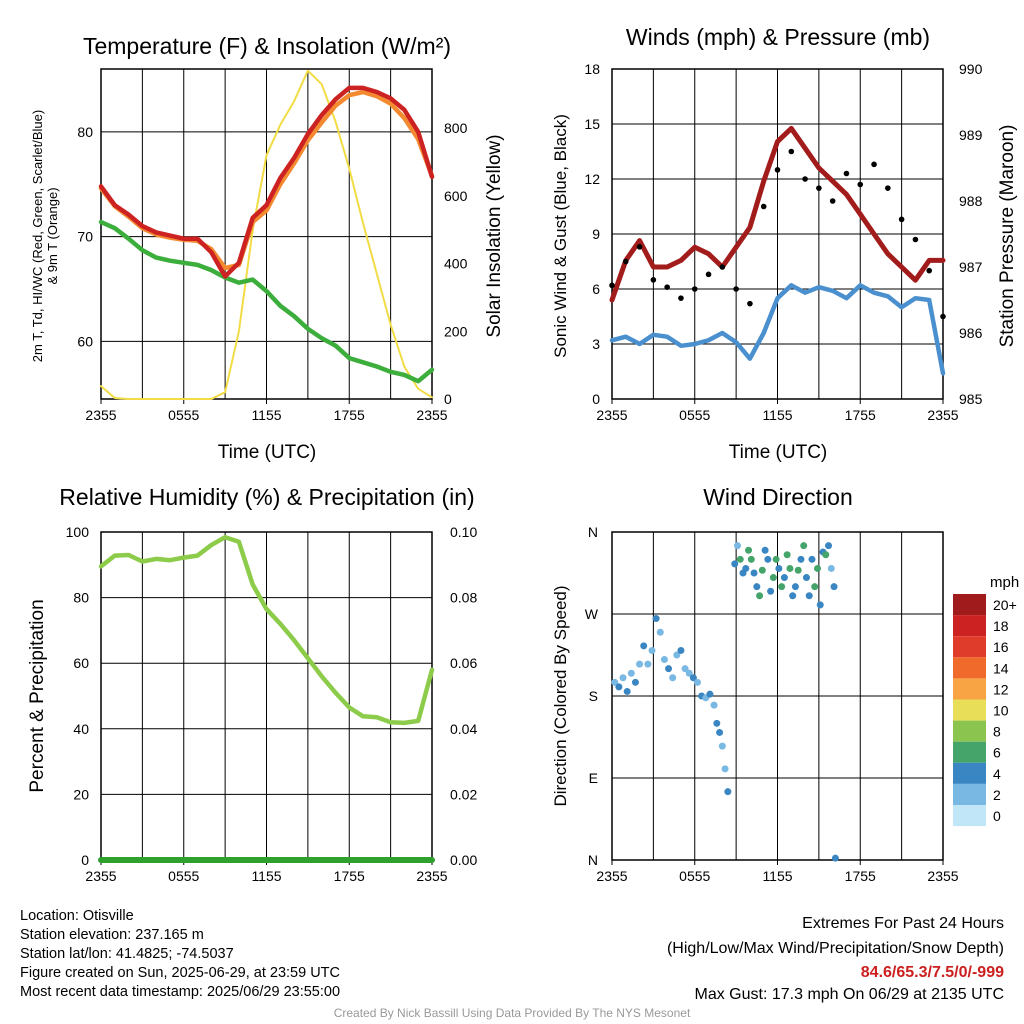 The height and width of the screenshot is (1024, 1024). What do you see at coordinates (997, 816) in the screenshot?
I see `legend-label: 0` at bounding box center [997, 816].